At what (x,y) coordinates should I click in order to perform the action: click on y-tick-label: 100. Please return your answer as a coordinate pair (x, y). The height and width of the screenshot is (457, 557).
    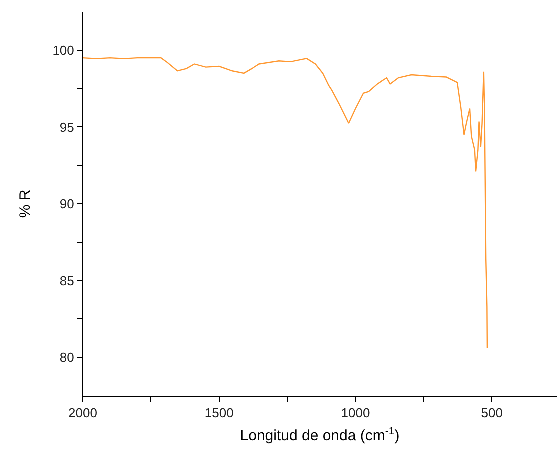
    Looking at the image, I should click on (63, 50).